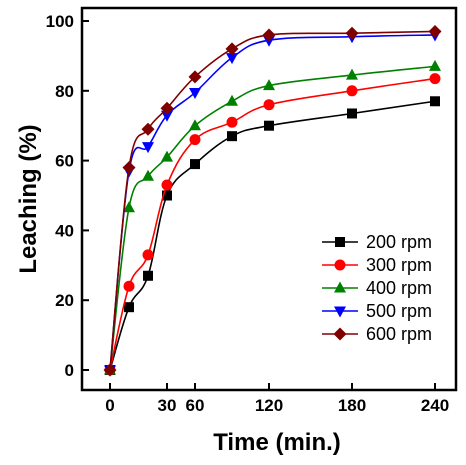  I want to click on y-tick-label: 20, so click(64, 300).